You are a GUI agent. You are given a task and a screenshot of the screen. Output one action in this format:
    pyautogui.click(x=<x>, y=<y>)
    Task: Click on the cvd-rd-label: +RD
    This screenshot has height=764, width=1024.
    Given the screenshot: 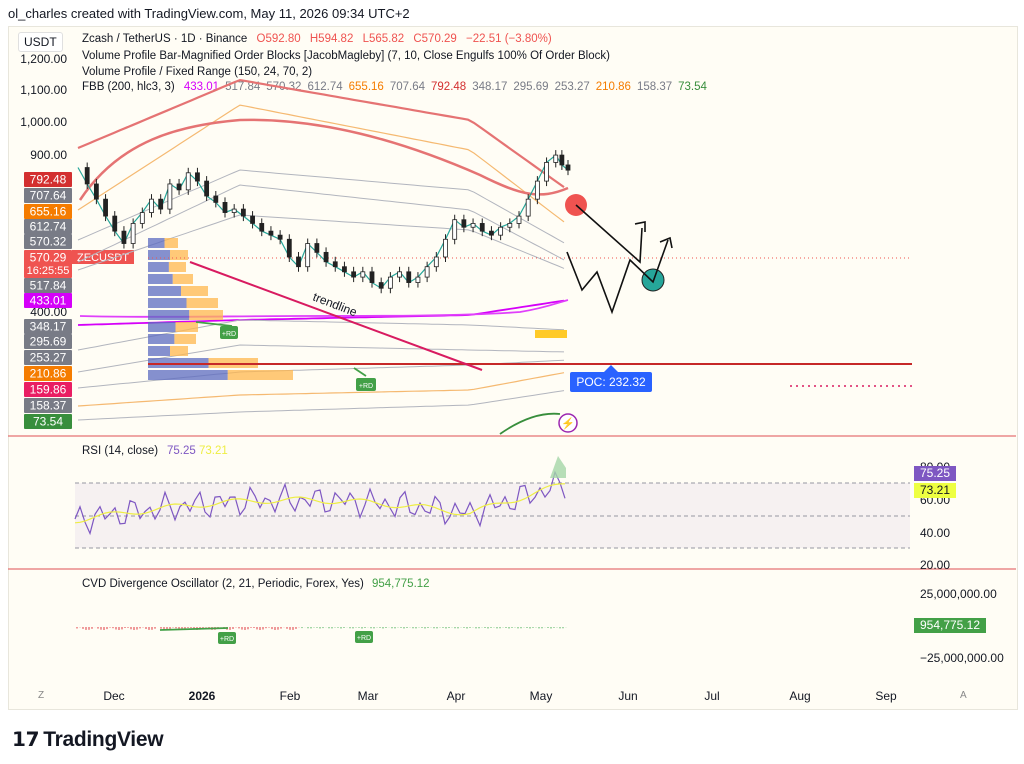 What is the action you would take?
    pyautogui.click(x=227, y=639)
    